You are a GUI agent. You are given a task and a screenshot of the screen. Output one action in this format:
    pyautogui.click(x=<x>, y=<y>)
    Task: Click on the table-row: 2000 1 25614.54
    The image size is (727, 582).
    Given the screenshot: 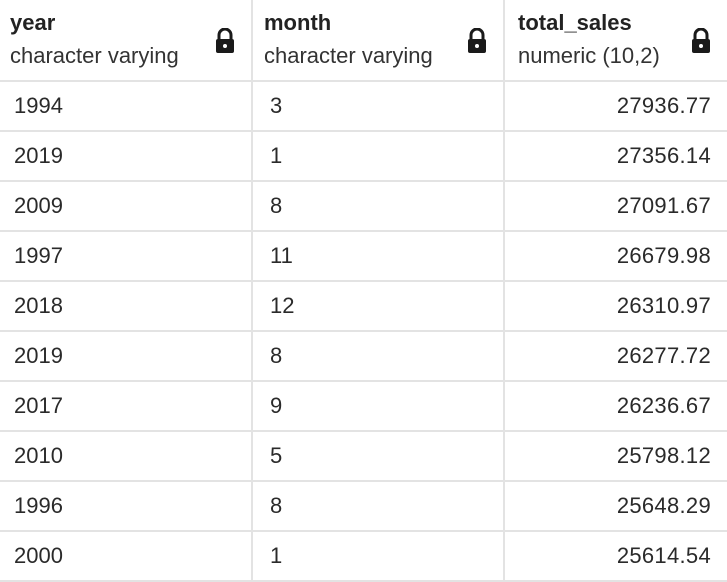 What is the action you would take?
    pyautogui.click(x=363, y=556)
    